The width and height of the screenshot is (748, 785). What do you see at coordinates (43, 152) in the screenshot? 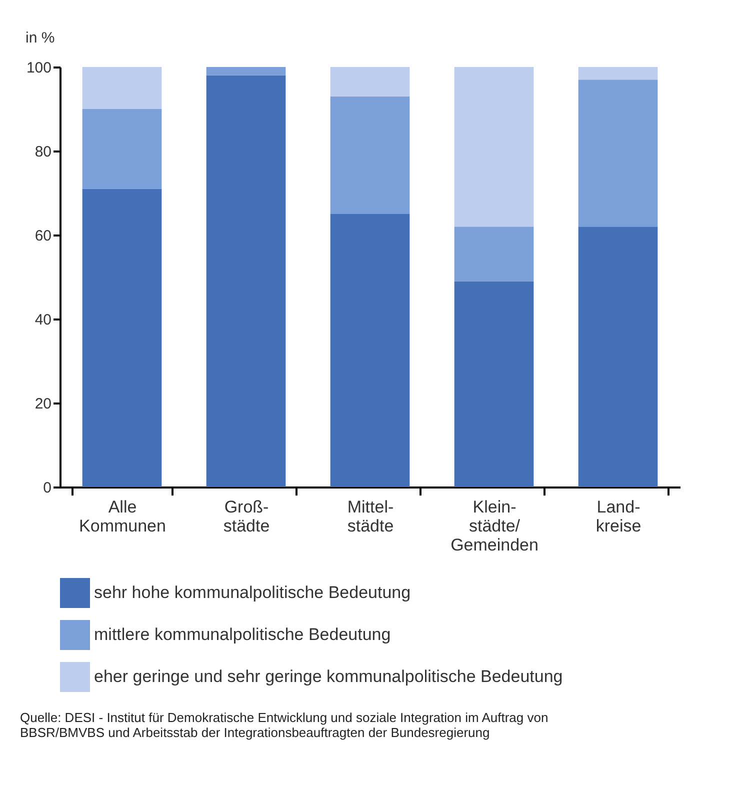
I see `y-tick-label: 80` at bounding box center [43, 152].